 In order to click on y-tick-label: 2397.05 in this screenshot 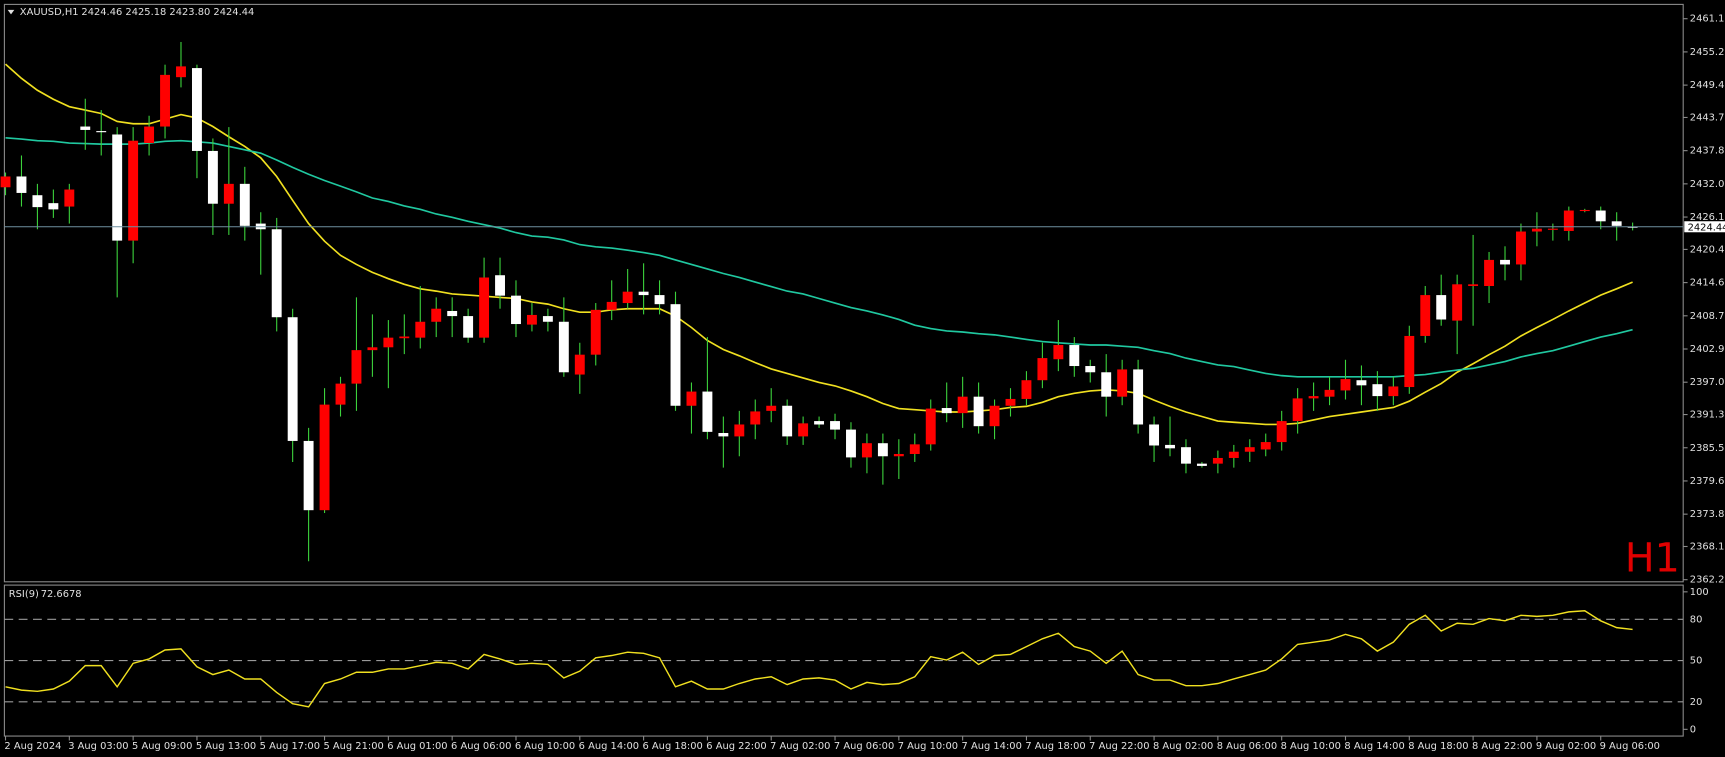, I will do `click(1707, 382)`.